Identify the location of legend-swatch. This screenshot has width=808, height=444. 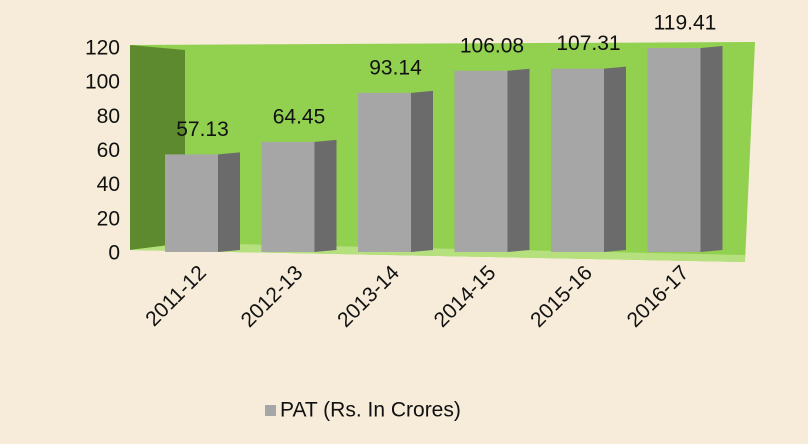
(270, 410).